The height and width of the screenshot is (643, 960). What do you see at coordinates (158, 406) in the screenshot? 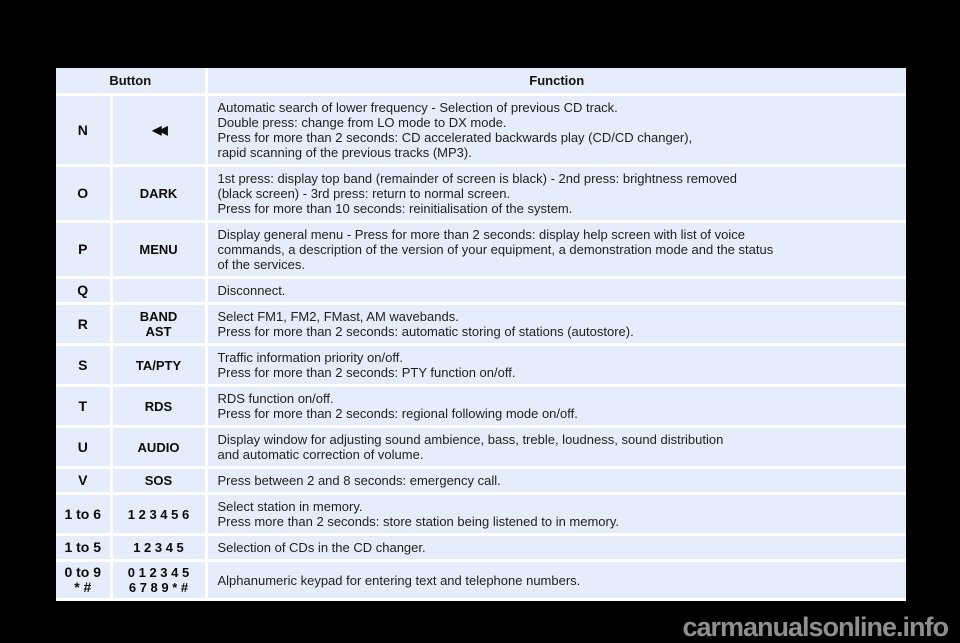
I see `button-label-cell: RDS` at bounding box center [158, 406].